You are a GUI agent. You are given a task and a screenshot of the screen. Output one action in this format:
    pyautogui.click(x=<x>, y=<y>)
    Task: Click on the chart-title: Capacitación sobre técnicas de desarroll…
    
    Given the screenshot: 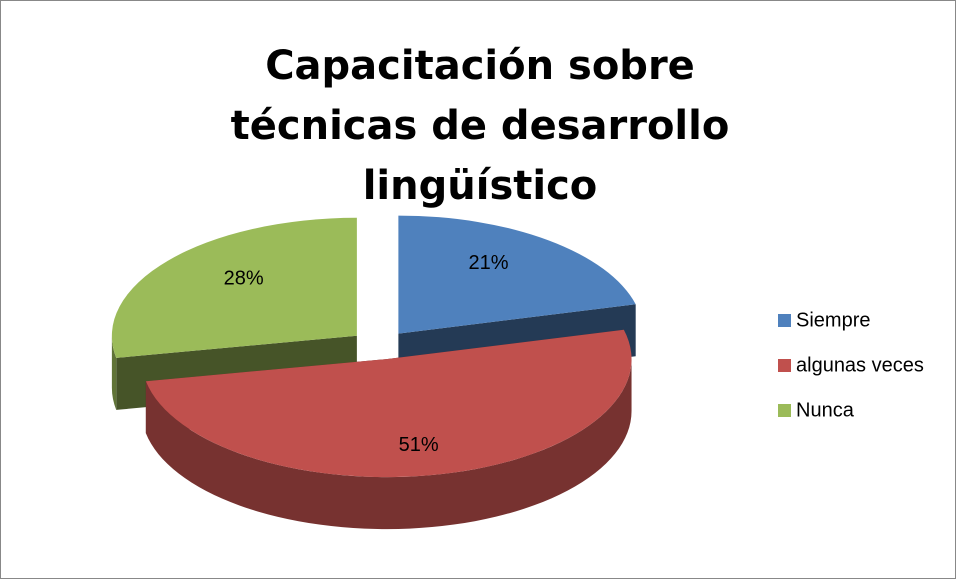 What is the action you would take?
    pyautogui.click(x=480, y=126)
    